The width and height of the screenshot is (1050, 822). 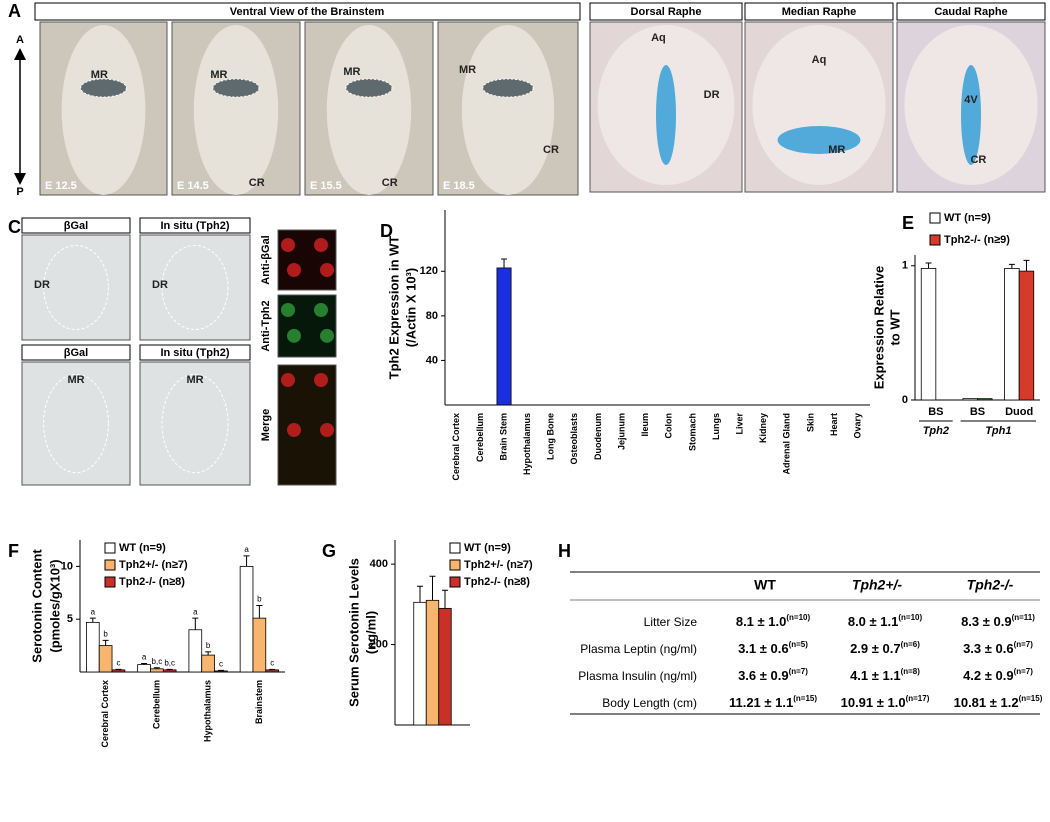 What do you see at coordinates (14, 227) in the screenshot?
I see `panel-letter: C` at bounding box center [14, 227].